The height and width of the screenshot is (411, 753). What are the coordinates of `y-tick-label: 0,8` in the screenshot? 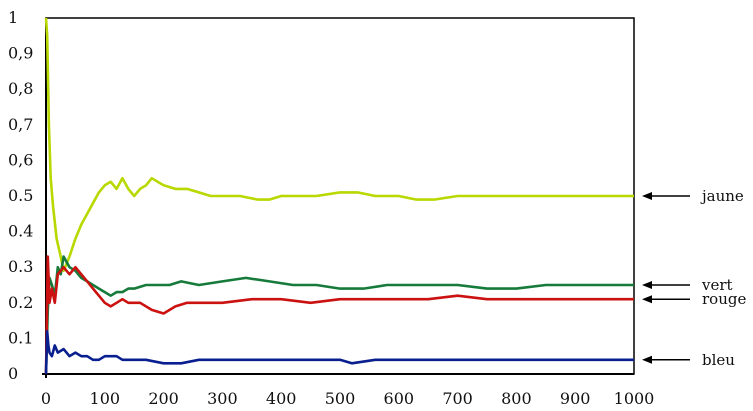 It's located at (20, 88).